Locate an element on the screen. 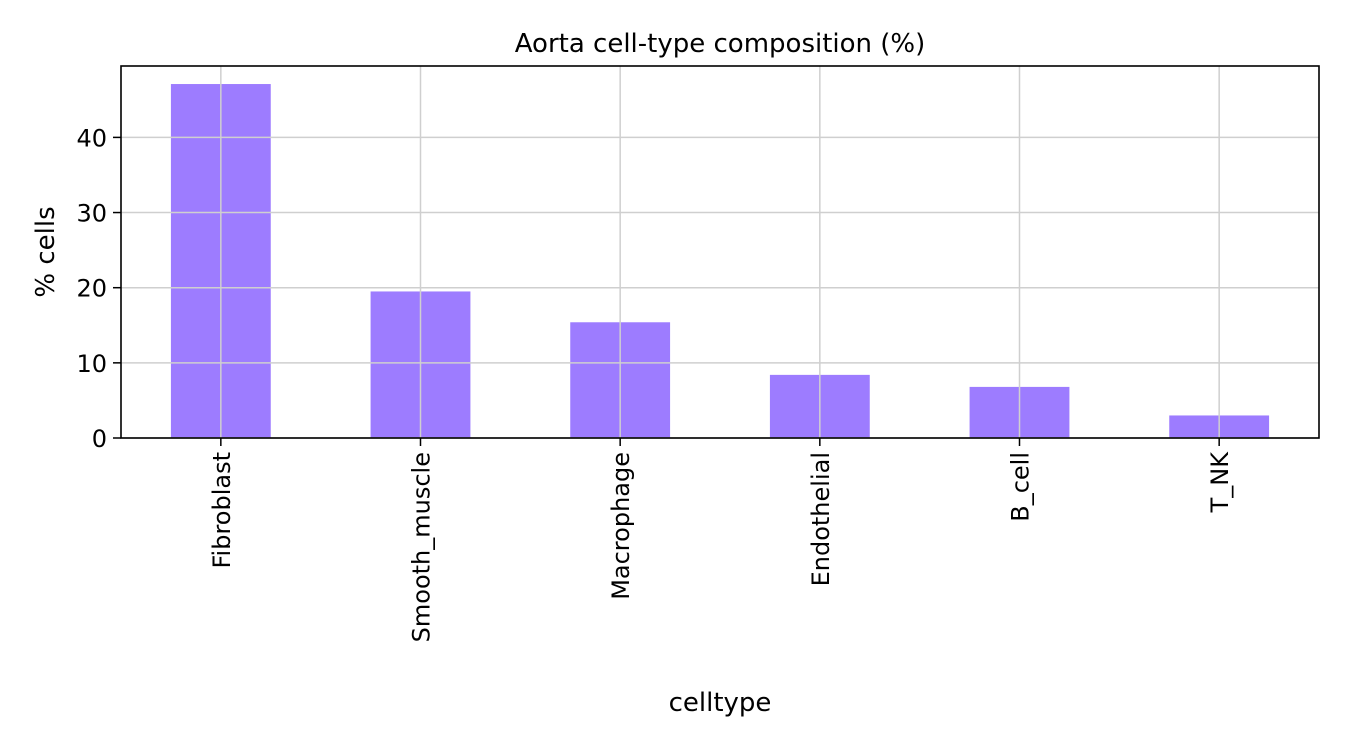 The width and height of the screenshot is (1350, 750). y-tick-label: 30 is located at coordinates (91, 214).